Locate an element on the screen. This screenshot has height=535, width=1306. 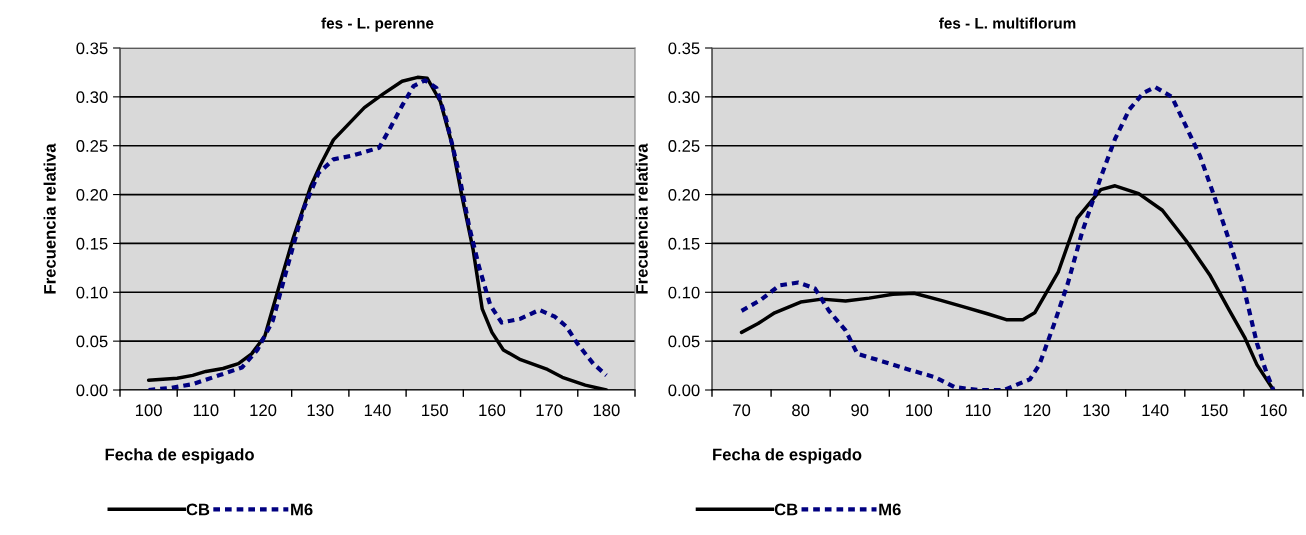
x-tick-label: 70 is located at coordinates (742, 410).